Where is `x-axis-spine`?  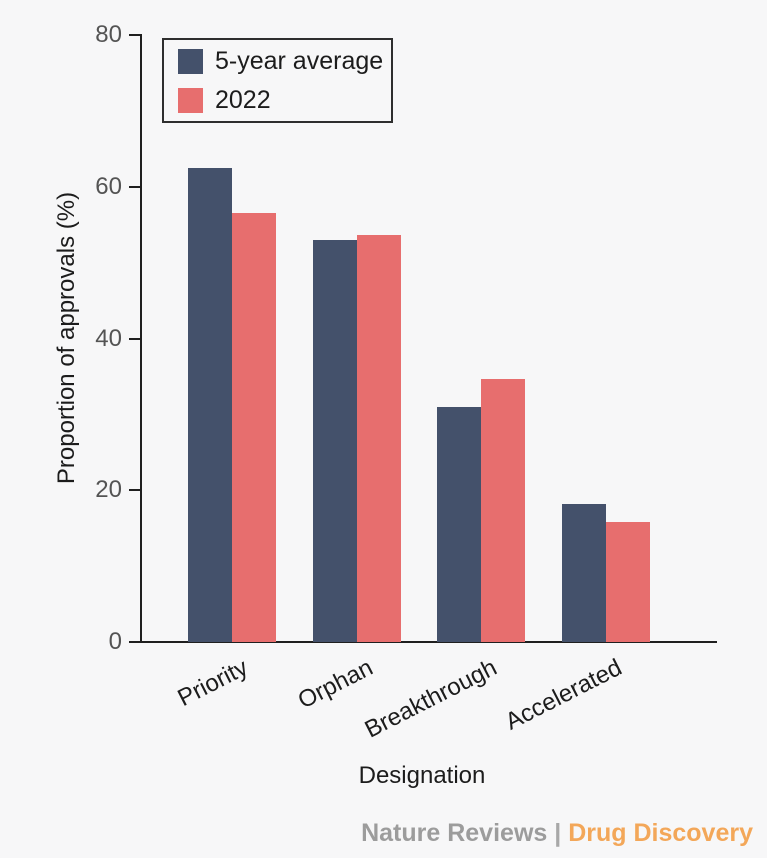
x-axis-spine is located at coordinates (428, 642).